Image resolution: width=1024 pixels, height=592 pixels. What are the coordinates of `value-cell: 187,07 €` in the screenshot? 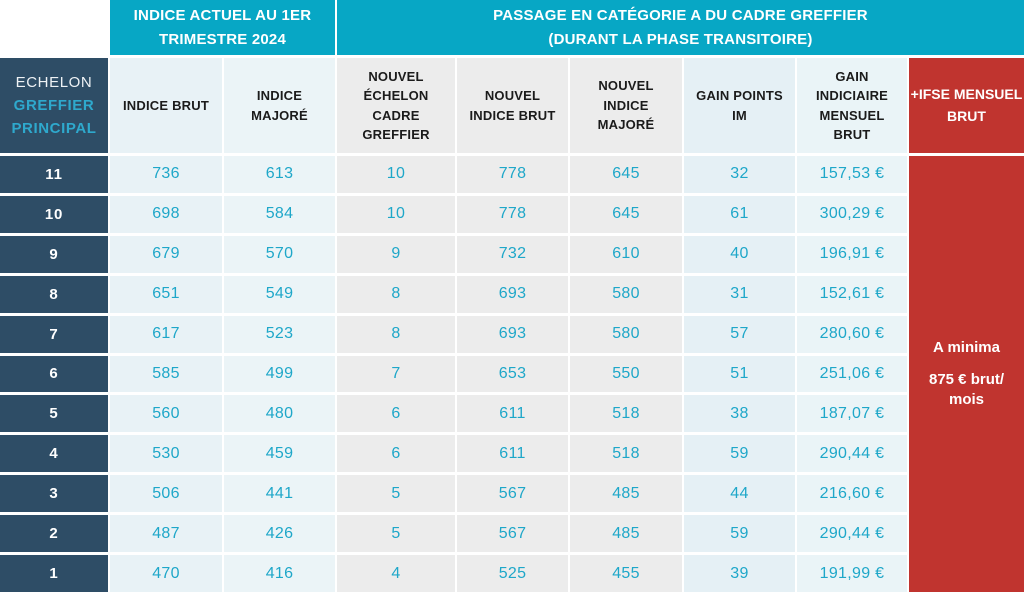 It's located at (852, 414).